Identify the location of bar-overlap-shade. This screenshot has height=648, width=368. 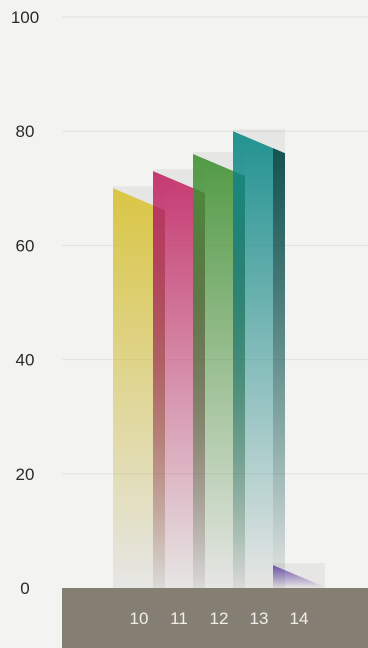
(279, 368).